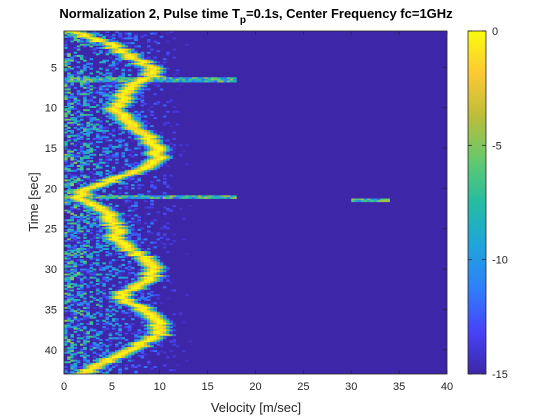 The image size is (560, 420). What do you see at coordinates (255, 387) in the screenshot?
I see `x-tick-label: 20` at bounding box center [255, 387].